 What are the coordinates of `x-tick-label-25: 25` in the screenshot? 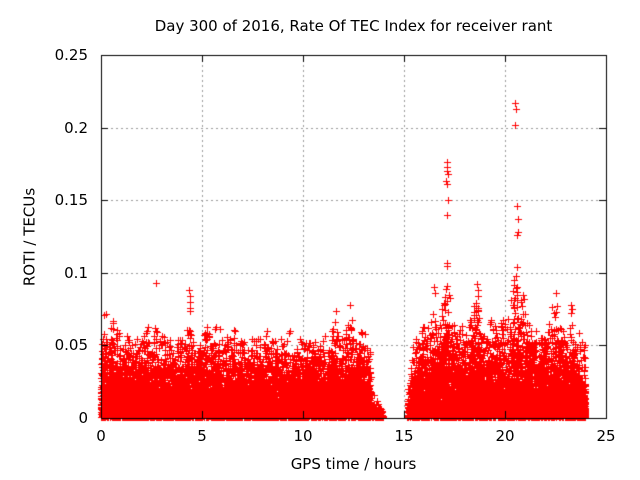 It's located at (606, 436).